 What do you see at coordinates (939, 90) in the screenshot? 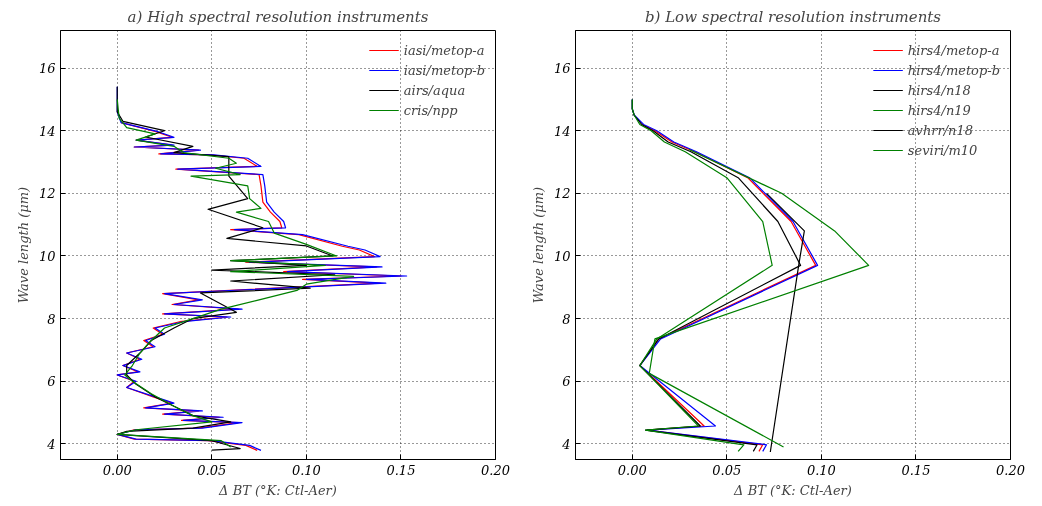
I see `legend-label: hirs4/n18` at bounding box center [939, 90].